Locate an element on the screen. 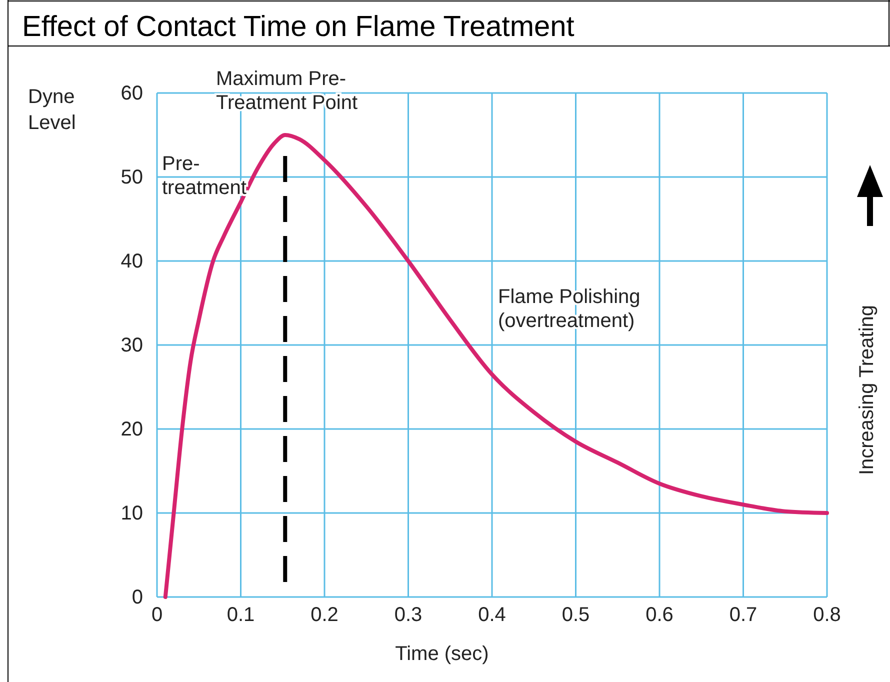  y-tick-label: 0 is located at coordinates (137, 597).